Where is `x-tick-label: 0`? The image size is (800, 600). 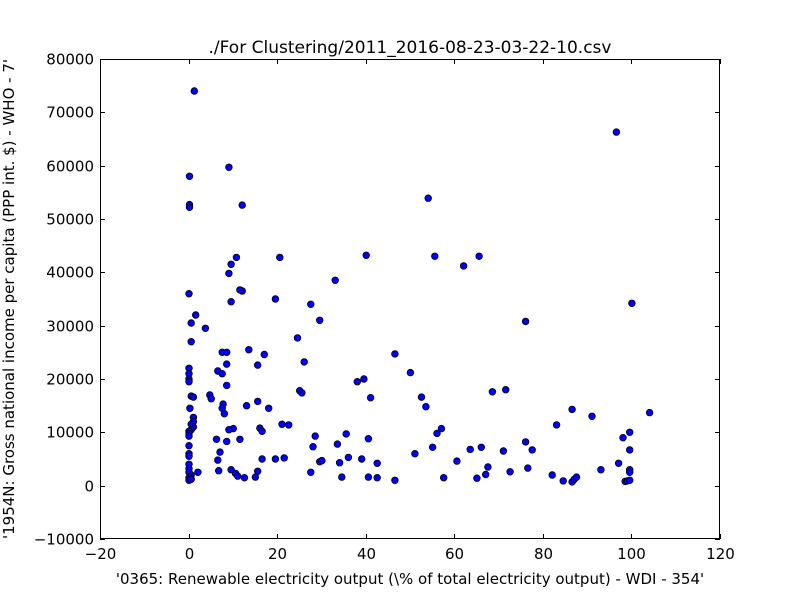
x-tick-label: 0 is located at coordinates (190, 554).